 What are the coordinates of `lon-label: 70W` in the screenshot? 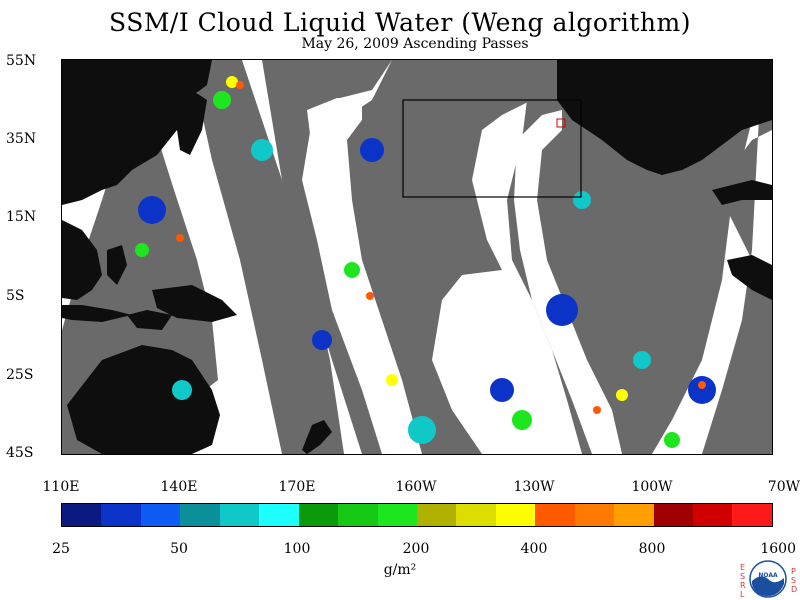 It's located at (783, 487).